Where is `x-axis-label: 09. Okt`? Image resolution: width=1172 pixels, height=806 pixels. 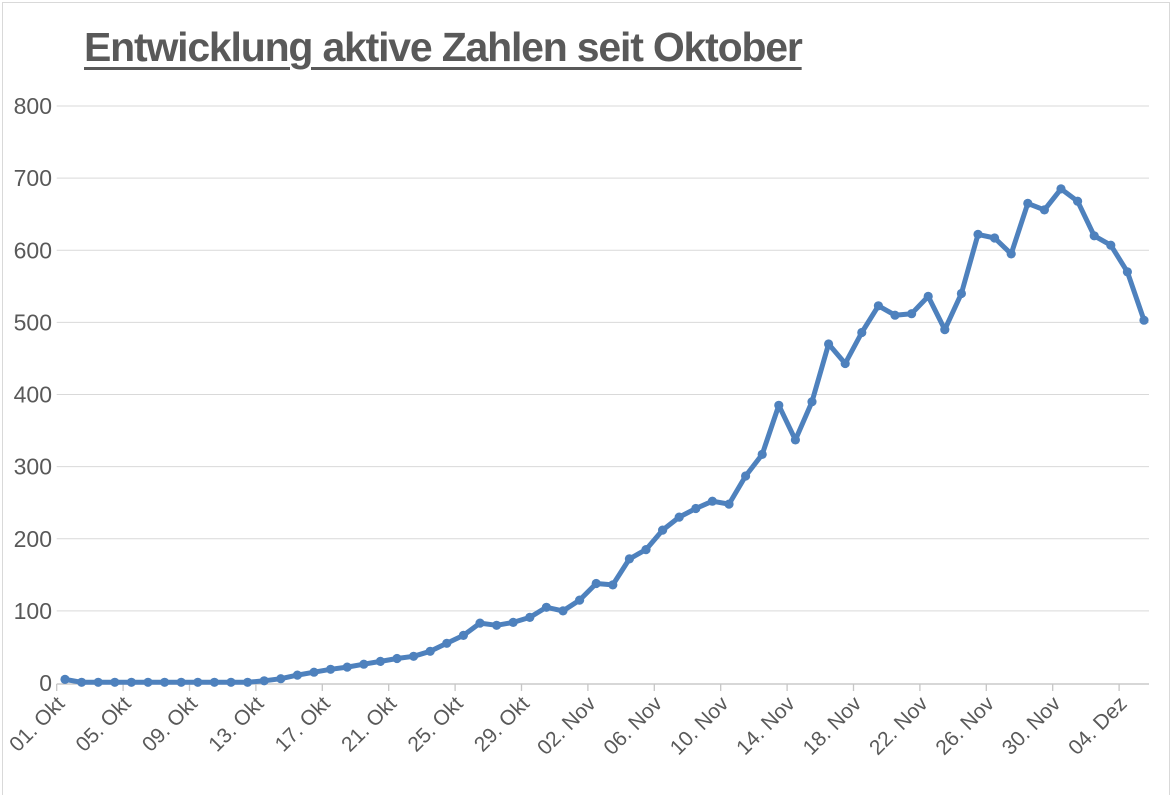 x-axis-label: 09. Okt is located at coordinates (170, 724).